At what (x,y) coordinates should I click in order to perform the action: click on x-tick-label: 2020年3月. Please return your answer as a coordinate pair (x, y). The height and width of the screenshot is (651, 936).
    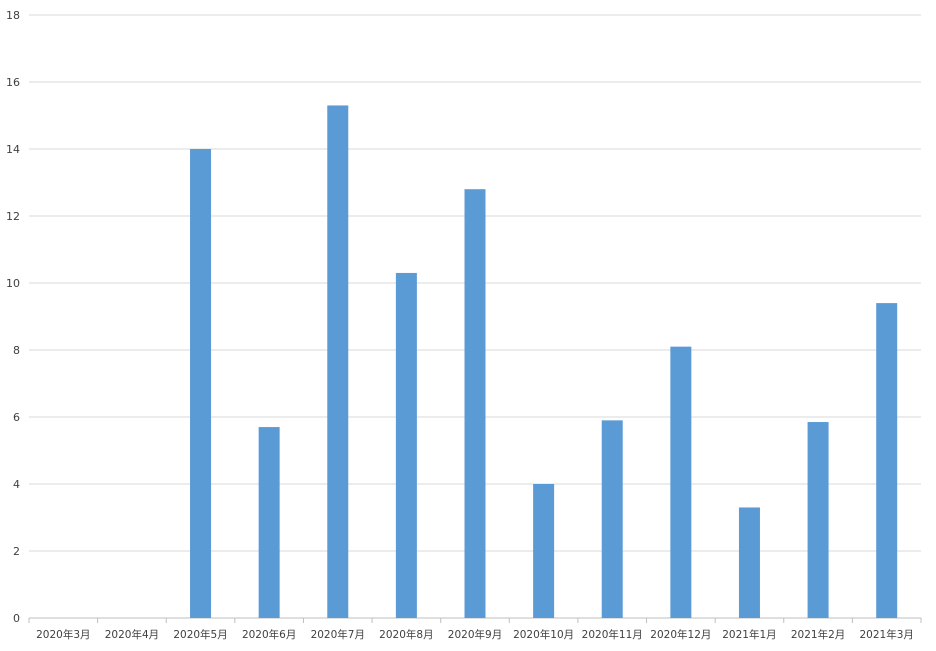
    Looking at the image, I should click on (63, 634).